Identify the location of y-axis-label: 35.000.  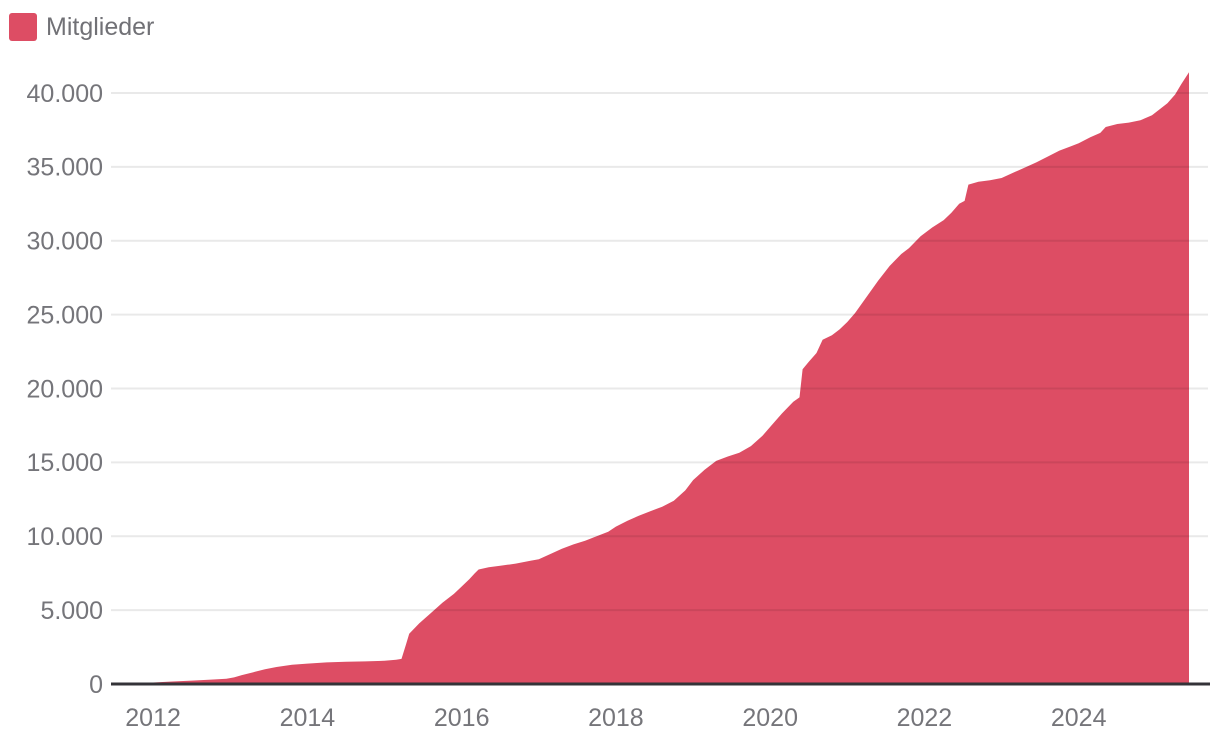
(65, 168).